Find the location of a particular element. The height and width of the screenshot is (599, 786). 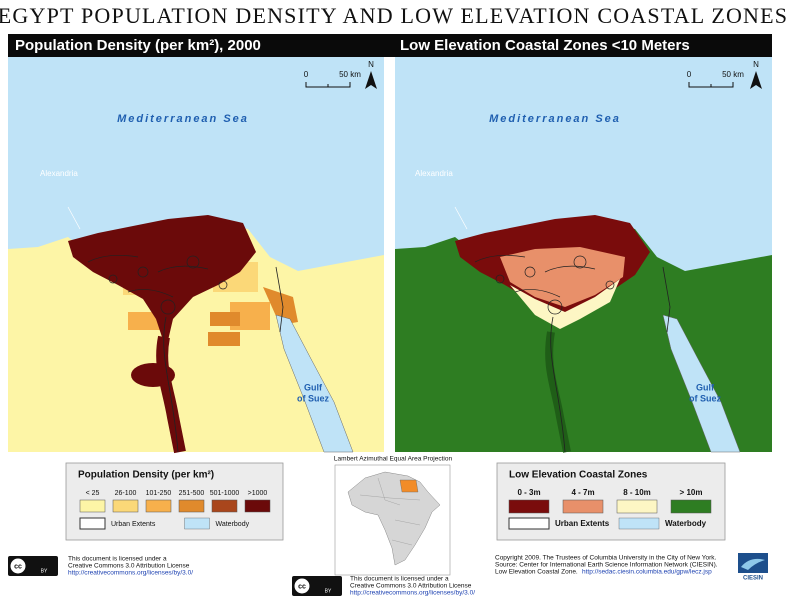

inset-caption: Lambert Azimuthal Equal Area Projection is located at coordinates (393, 459).